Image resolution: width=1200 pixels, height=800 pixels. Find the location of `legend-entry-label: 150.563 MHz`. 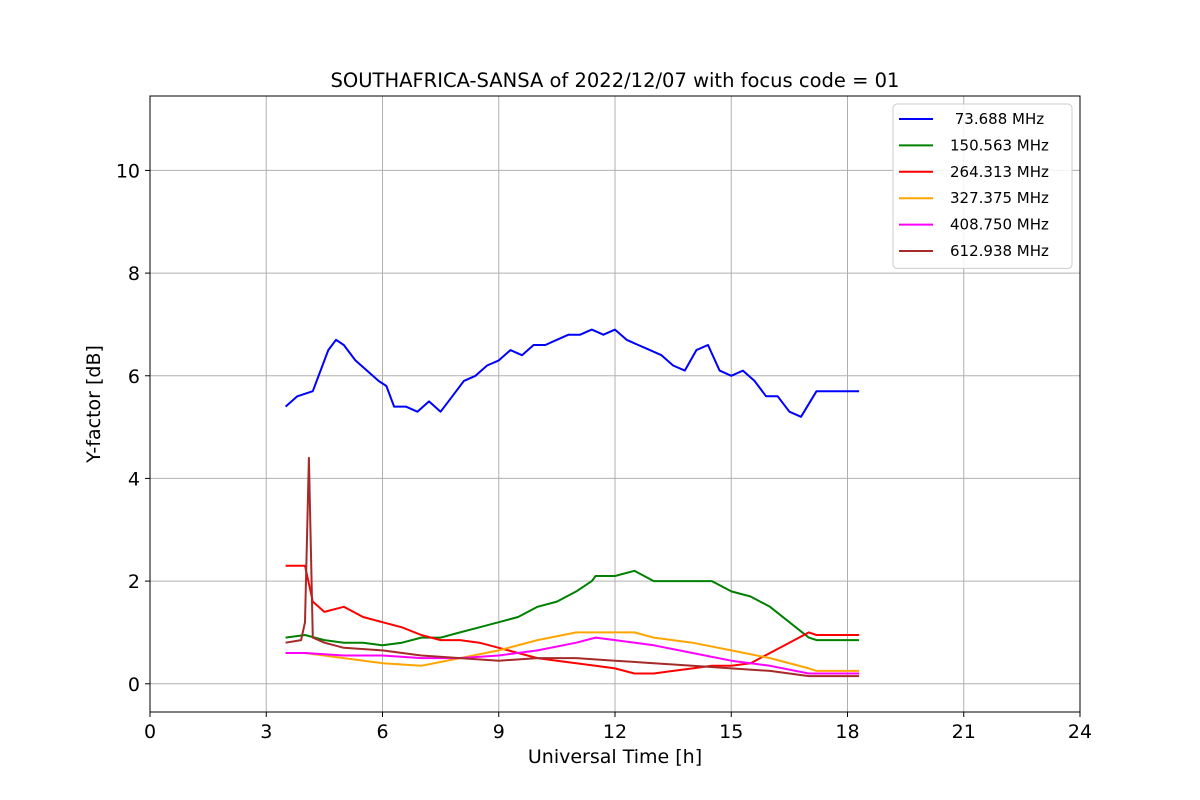

legend-entry-label: 150.563 MHz is located at coordinates (999, 145).